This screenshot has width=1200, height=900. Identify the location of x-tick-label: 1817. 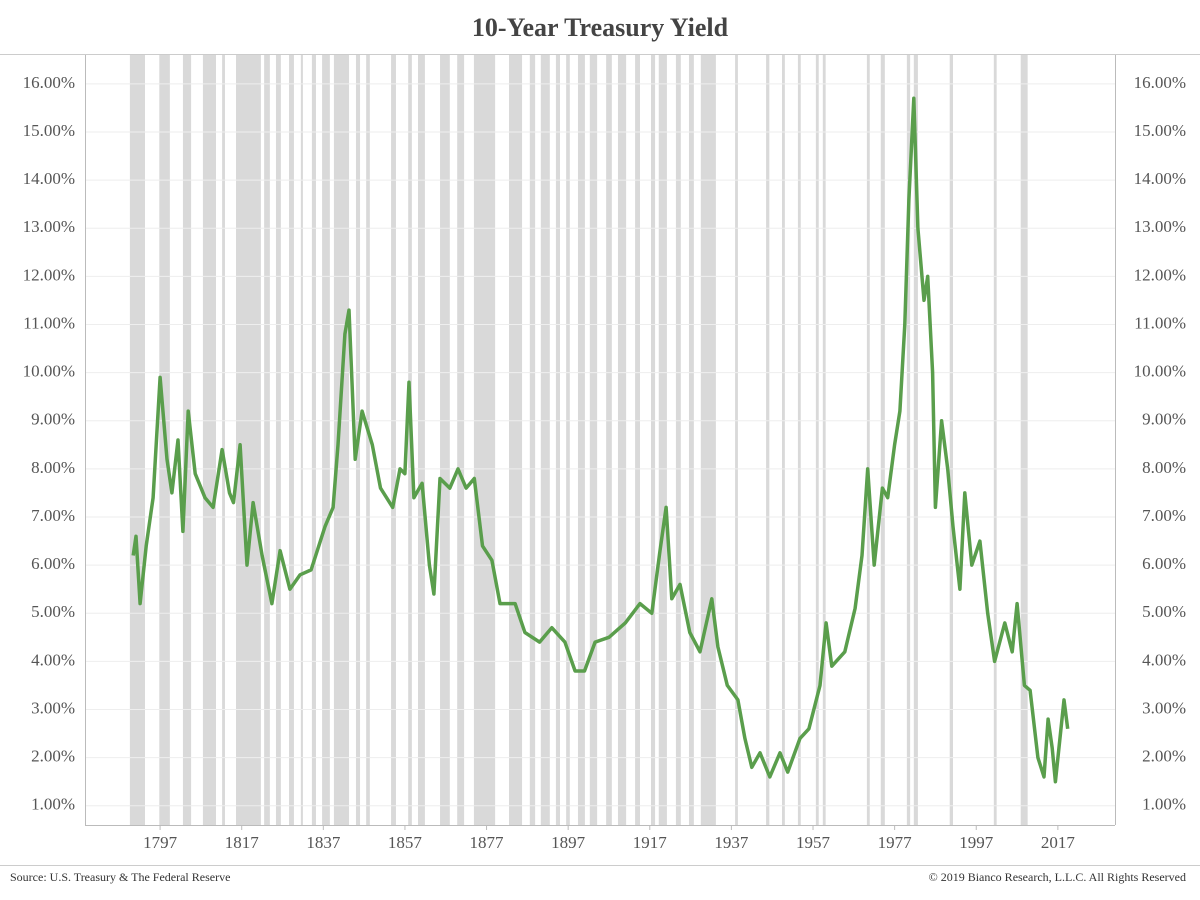
(242, 842).